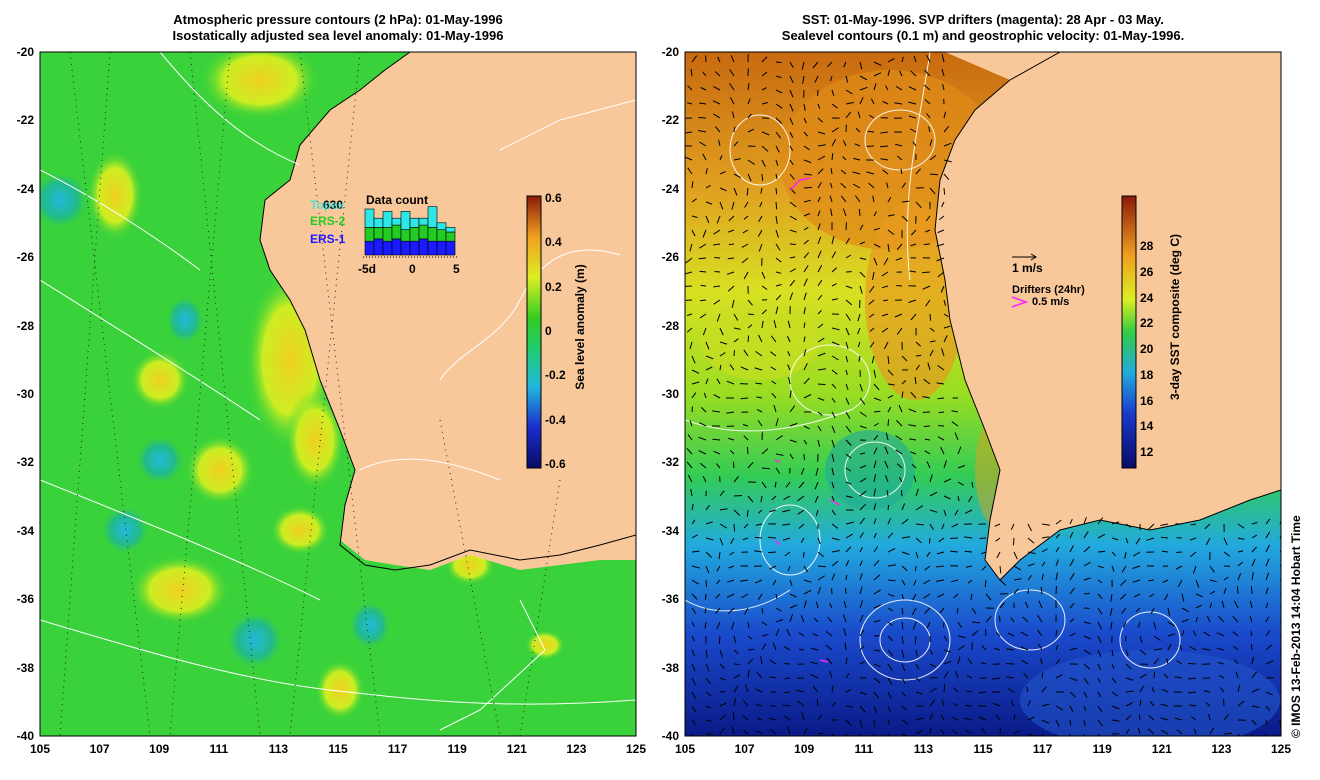 This screenshot has width=1320, height=780. I want to click on histogram-bar-erS1, so click(405, 248).